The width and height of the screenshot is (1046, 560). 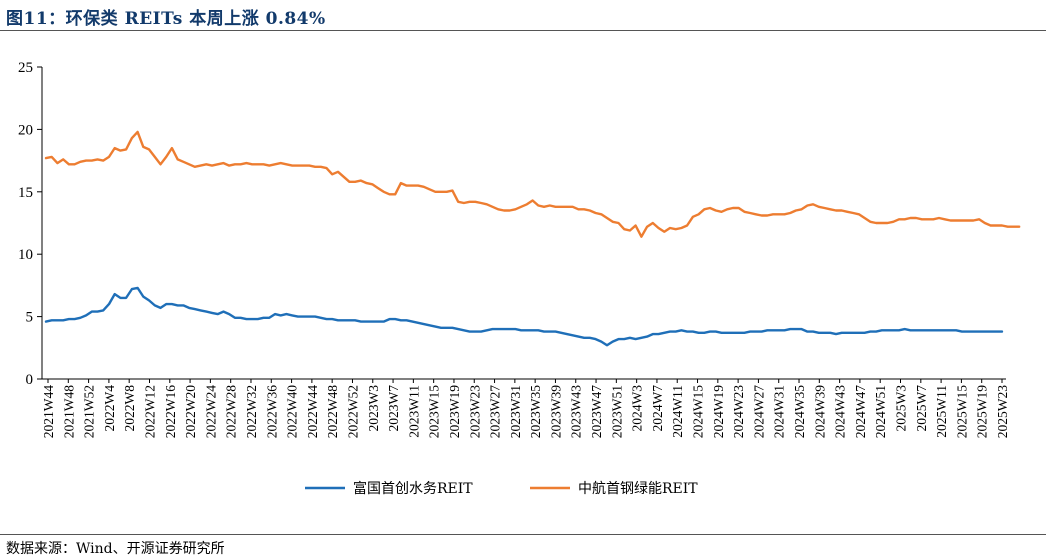 I want to click on legend: 富国首创水务REIT 中航首钢绿能REIT, so click(x=501, y=488).